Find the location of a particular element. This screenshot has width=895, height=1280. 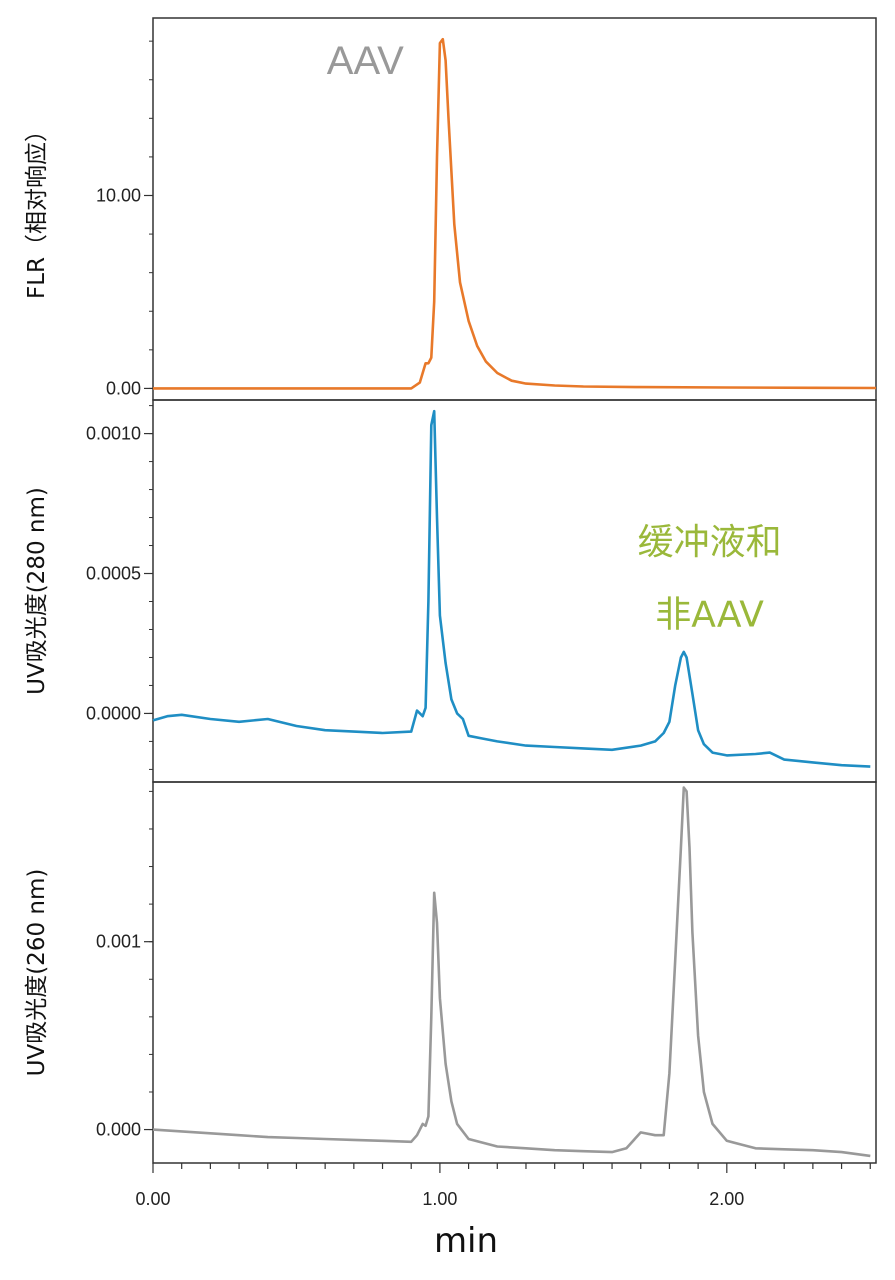

y-tick-label: 10.00 is located at coordinates (118, 195).